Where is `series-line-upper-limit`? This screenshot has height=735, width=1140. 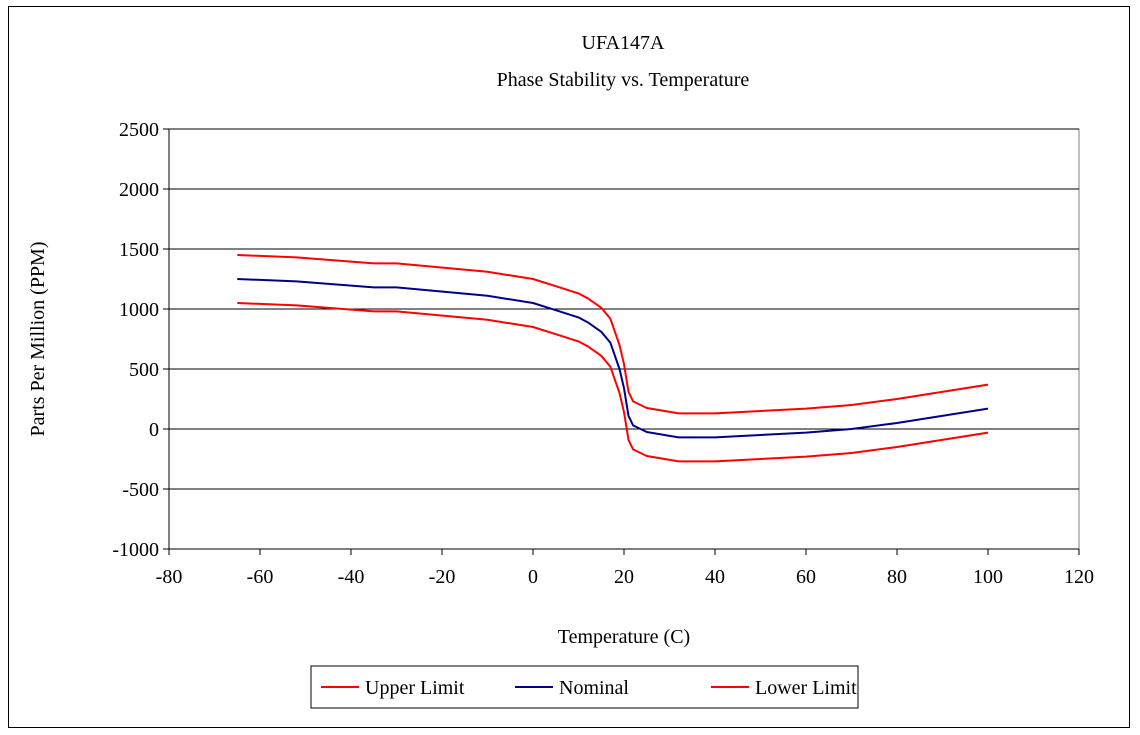
series-line-upper-limit is located at coordinates (613, 334).